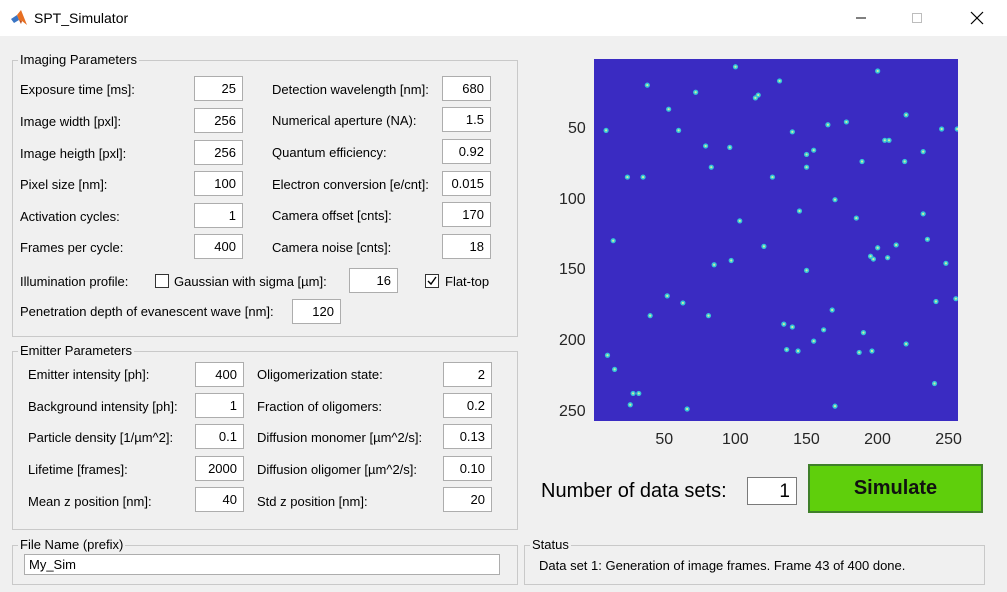 This screenshot has width=1007, height=592. Describe the element at coordinates (948, 439) in the screenshot. I see `x-tick-label: 250` at that location.